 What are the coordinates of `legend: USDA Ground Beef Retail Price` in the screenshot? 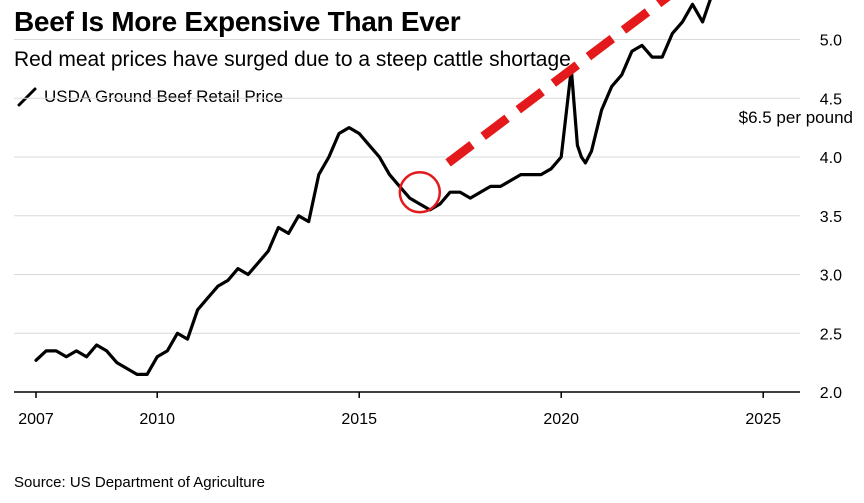 It's located at (149, 97).